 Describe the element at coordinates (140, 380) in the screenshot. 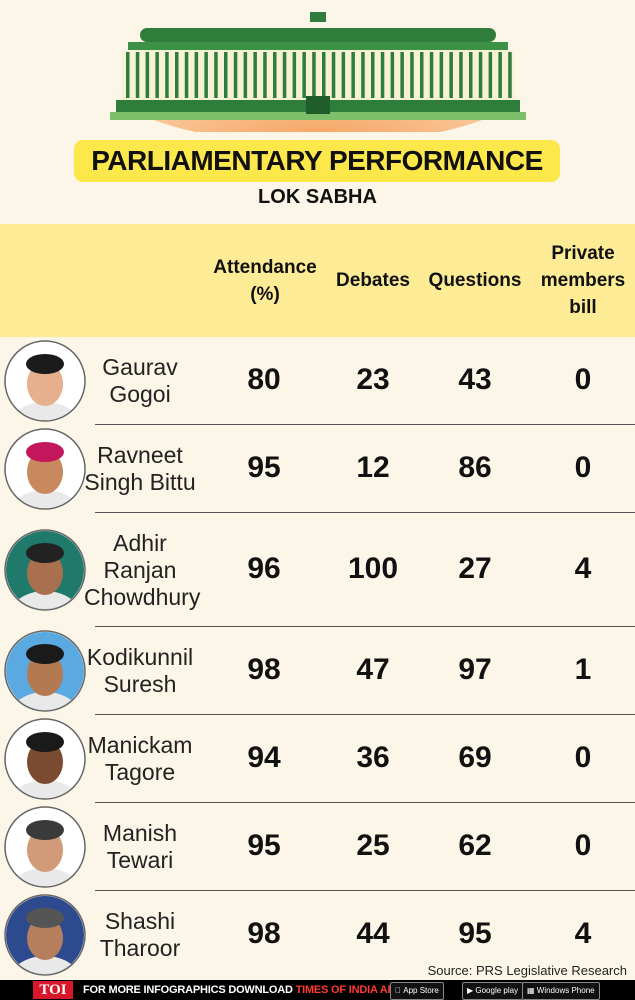

I see `member-name: Gaurav Gogoi` at that location.